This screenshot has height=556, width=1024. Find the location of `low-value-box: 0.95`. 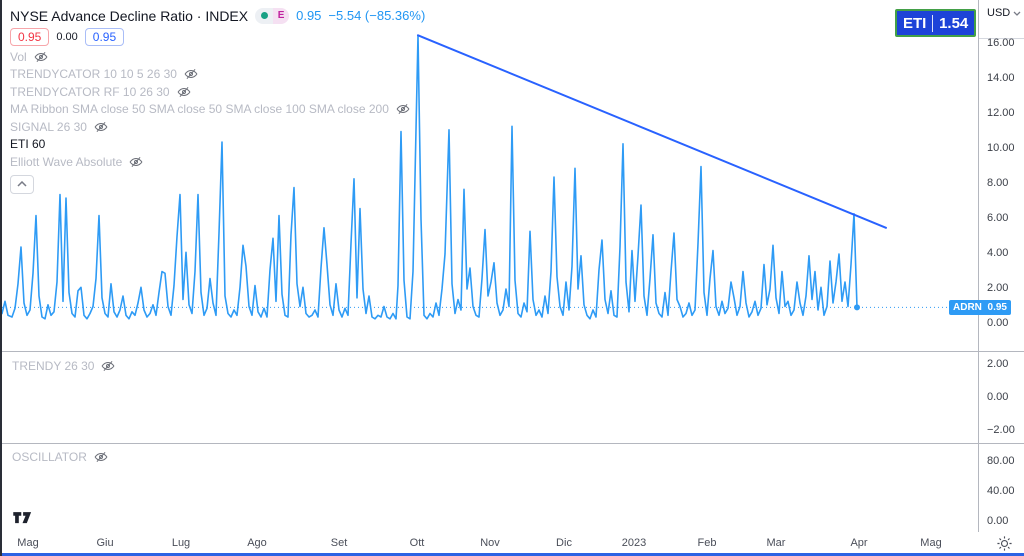

low-value-box: 0.95 is located at coordinates (30, 37).